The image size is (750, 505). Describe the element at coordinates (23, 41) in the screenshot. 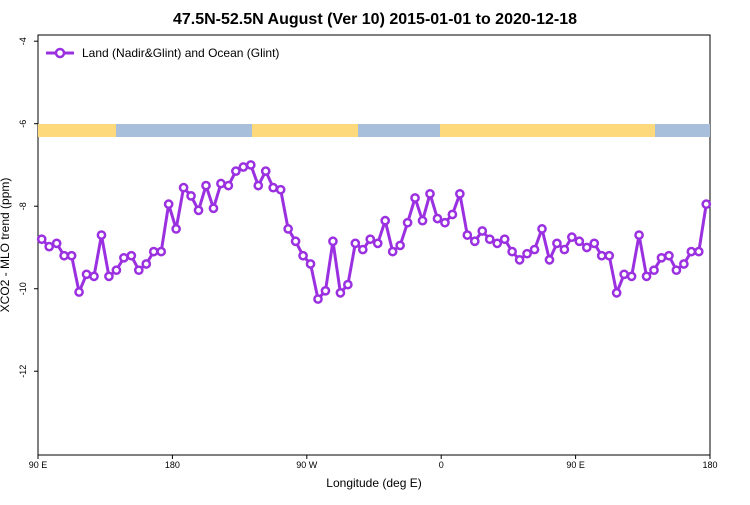

I see `y-tick-label: -4` at that location.